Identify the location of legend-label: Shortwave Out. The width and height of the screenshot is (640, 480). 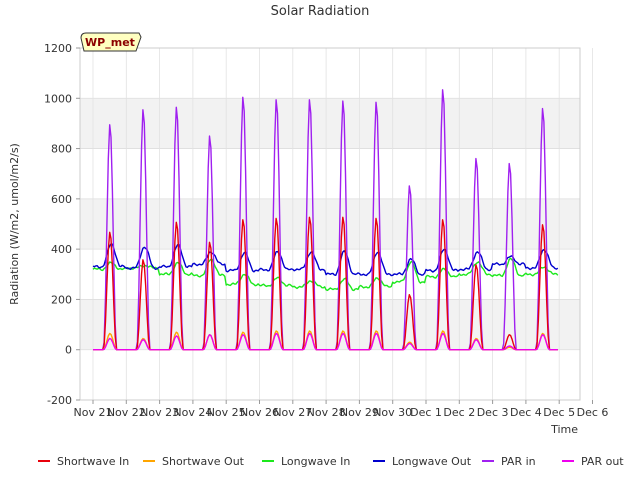
(203, 461).